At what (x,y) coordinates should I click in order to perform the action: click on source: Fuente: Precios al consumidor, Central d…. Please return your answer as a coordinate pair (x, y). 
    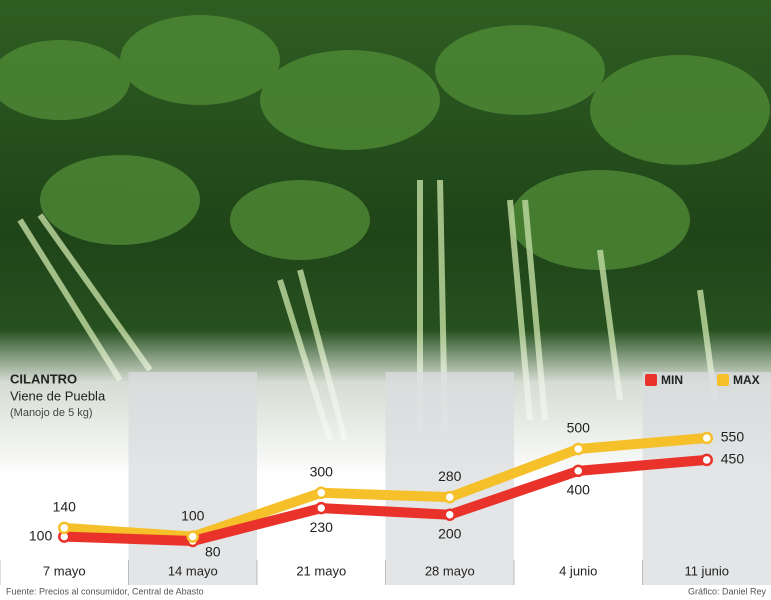
    Looking at the image, I should click on (105, 591).